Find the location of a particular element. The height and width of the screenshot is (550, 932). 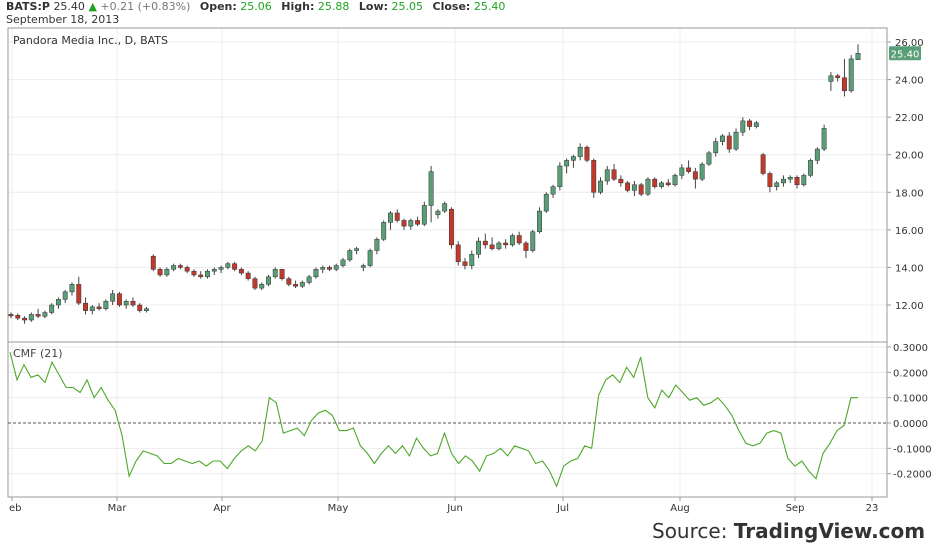

time-axis: eb Mar Apr May Jun Jul Aug Sep 23 is located at coordinates (443, 505).